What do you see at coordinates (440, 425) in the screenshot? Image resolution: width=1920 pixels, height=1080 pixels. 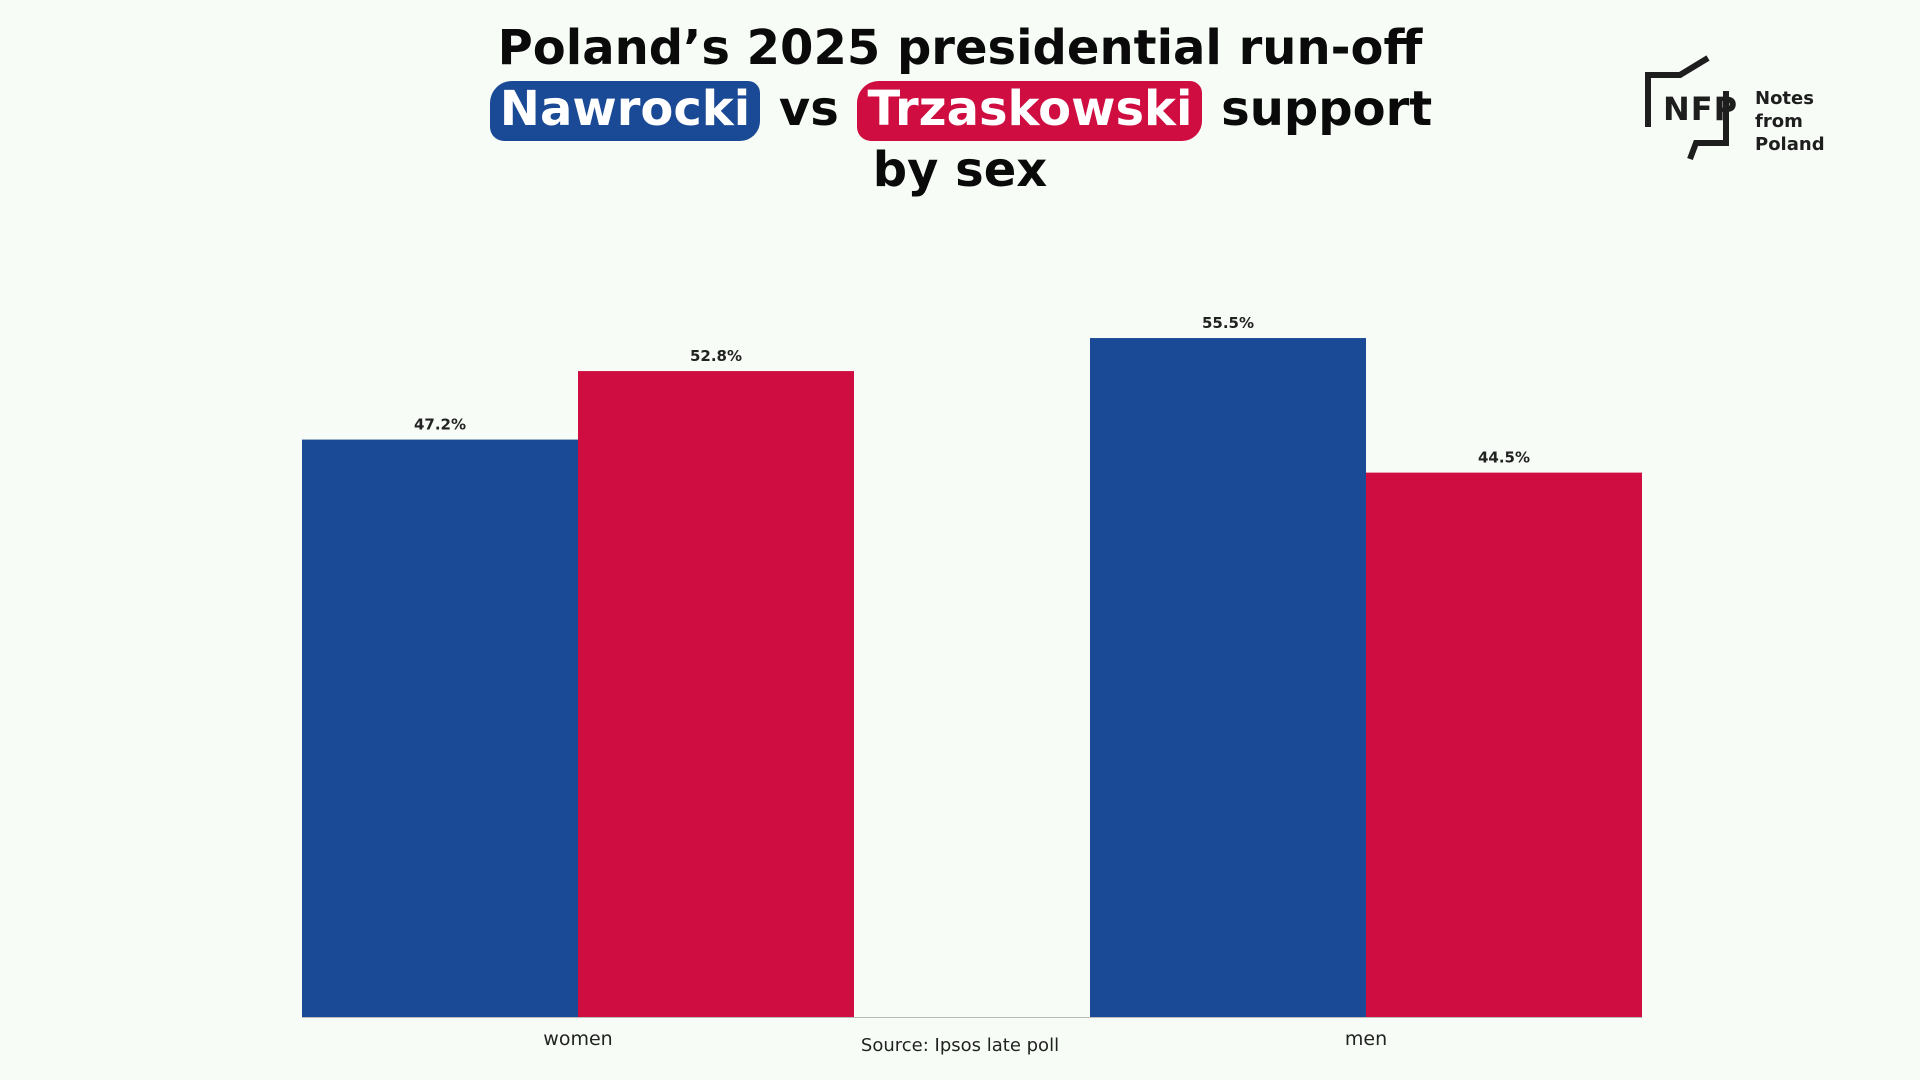 I see `data-label-nawrocki-women: 47.2%` at bounding box center [440, 425].